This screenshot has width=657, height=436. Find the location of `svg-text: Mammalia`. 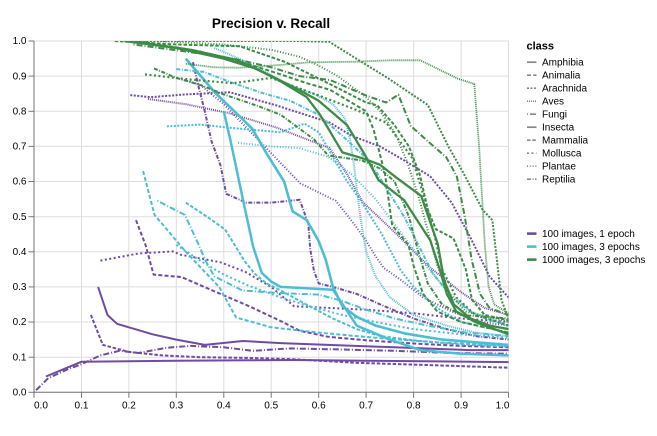

svg-text: Mammalia is located at coordinates (565, 141).